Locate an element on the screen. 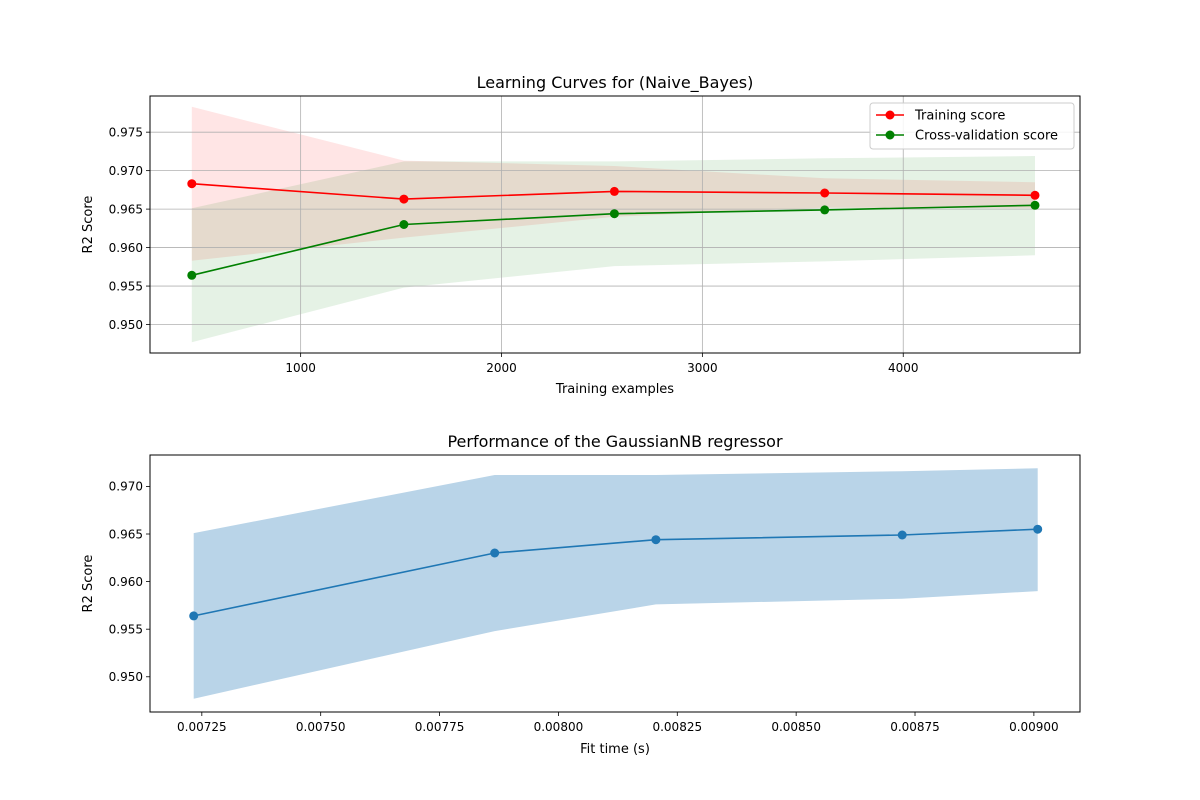 This screenshot has width=1200, height=800. legend: Training score Cross-validation score is located at coordinates (972, 126).